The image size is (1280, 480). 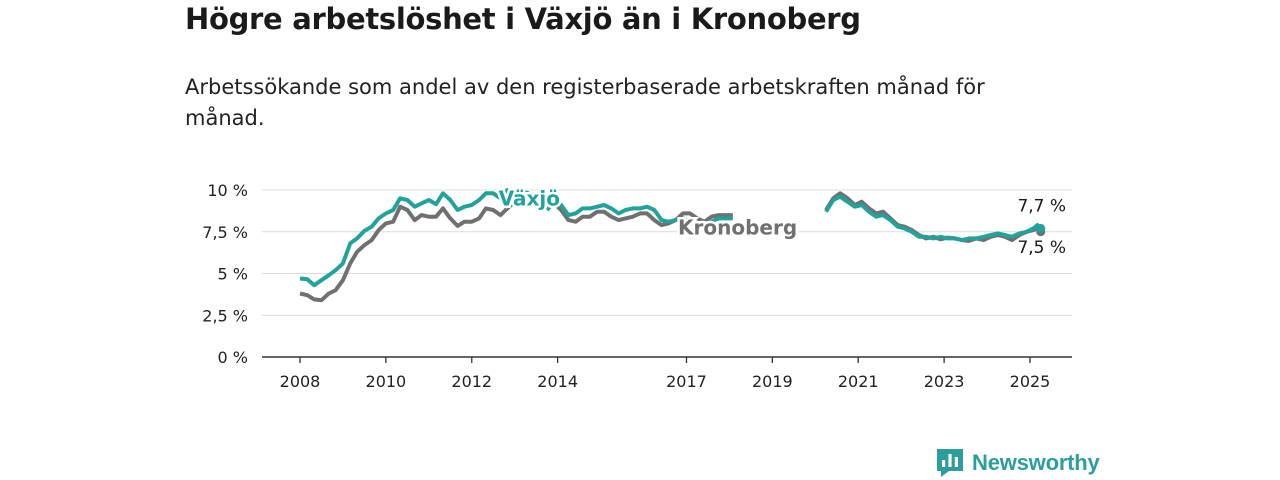 What do you see at coordinates (225, 232) in the screenshot?
I see `y-tick-label: 7,5 %` at bounding box center [225, 232].